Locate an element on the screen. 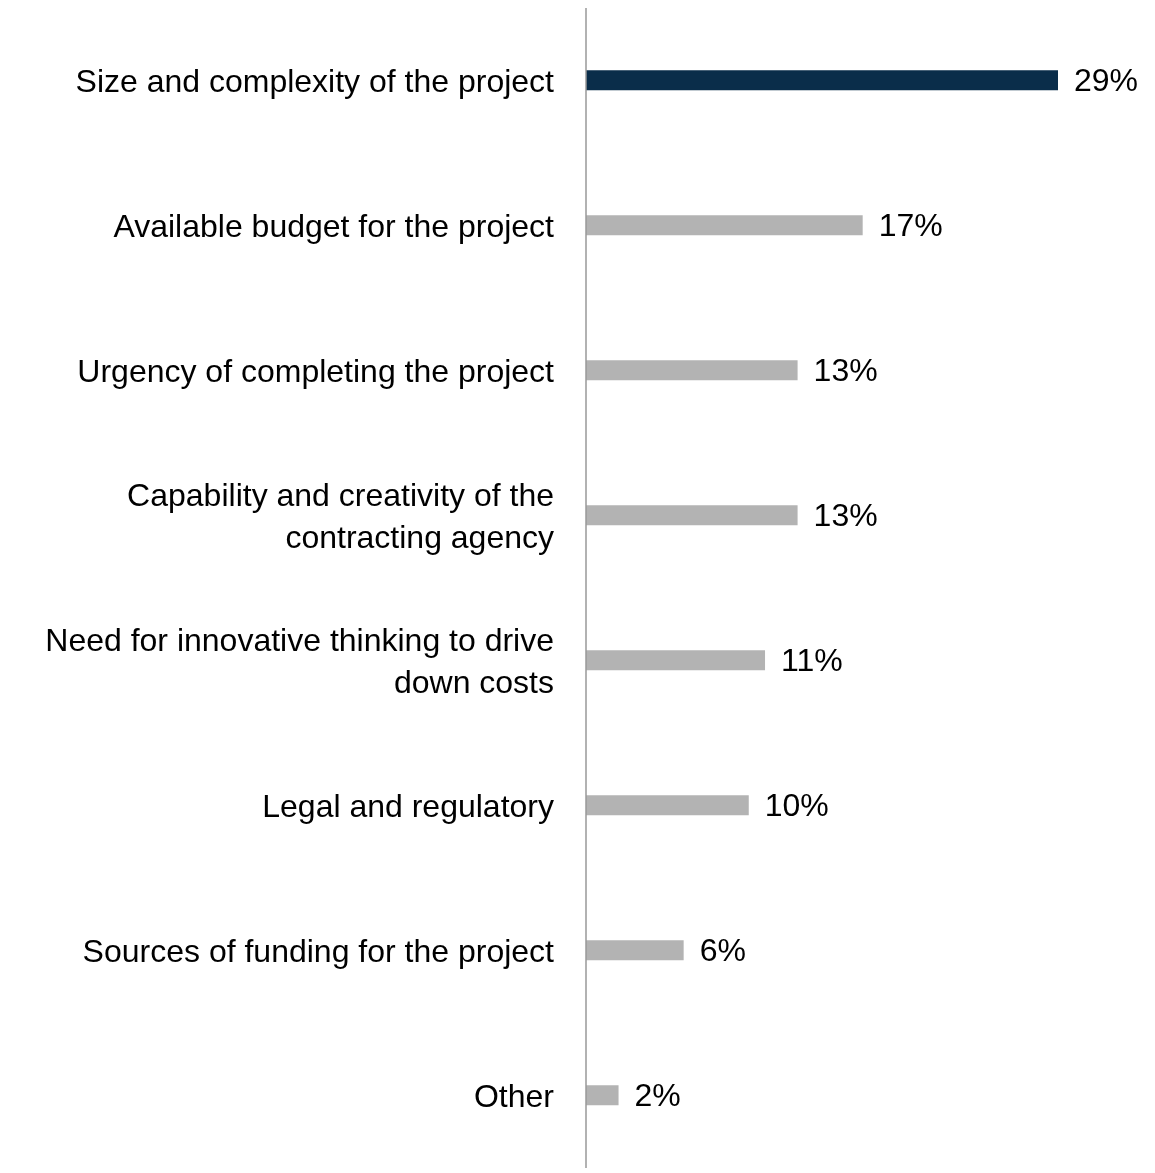 This screenshot has width=1155, height=1173. data-label: 6% is located at coordinates (722, 950).